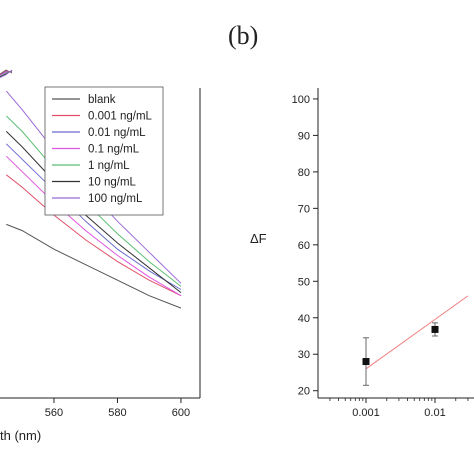  Describe the element at coordinates (304, 173) in the screenshot. I see `right-y-tick-label: 80` at that location.